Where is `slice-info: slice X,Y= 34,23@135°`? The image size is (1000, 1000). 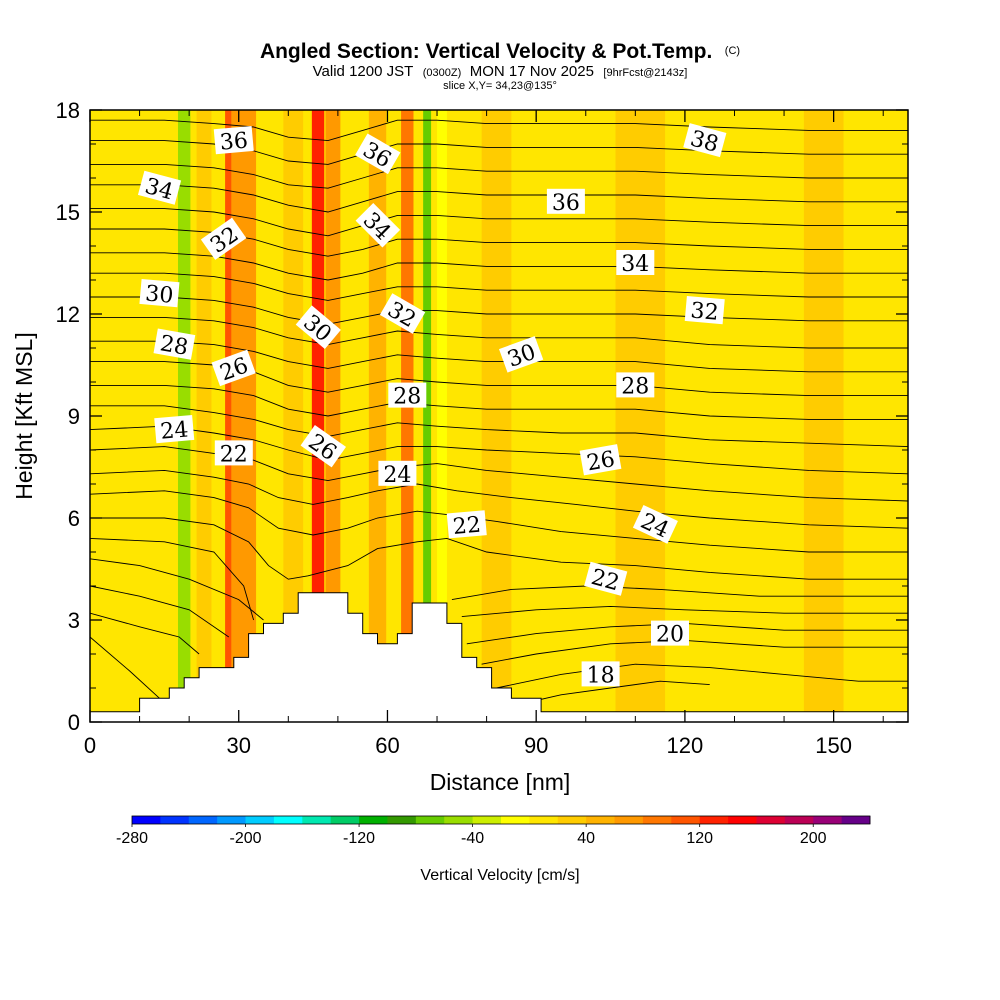
slice-info: slice X,Y= 34,23@135° is located at coordinates (500, 86).